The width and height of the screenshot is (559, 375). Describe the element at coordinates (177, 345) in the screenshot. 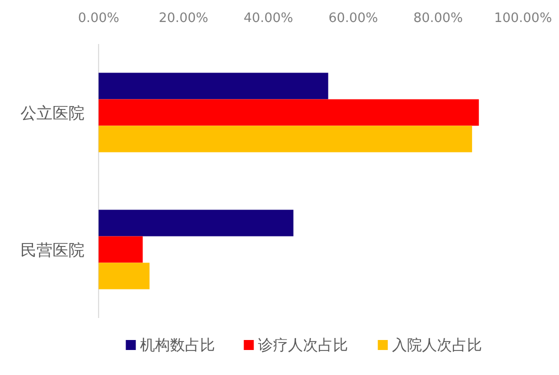

I see `legend-label: 机构数占比` at that location.